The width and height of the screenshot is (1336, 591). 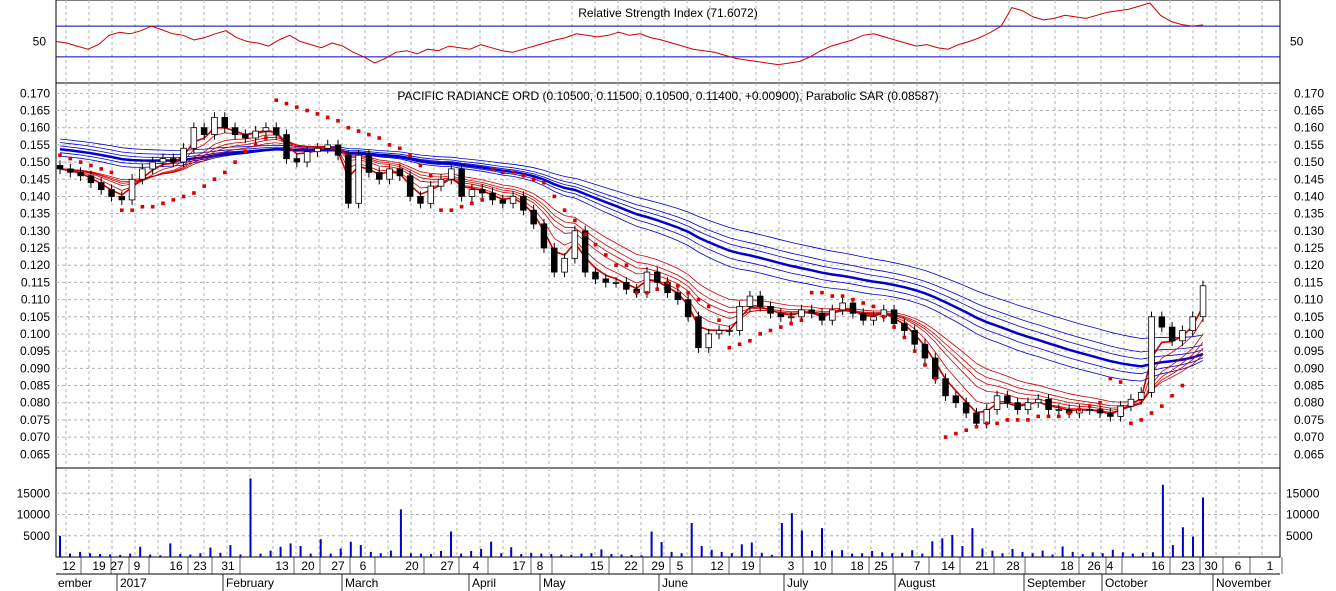 I want to click on price-tick-label-left: 0.095, so click(x=35, y=351).